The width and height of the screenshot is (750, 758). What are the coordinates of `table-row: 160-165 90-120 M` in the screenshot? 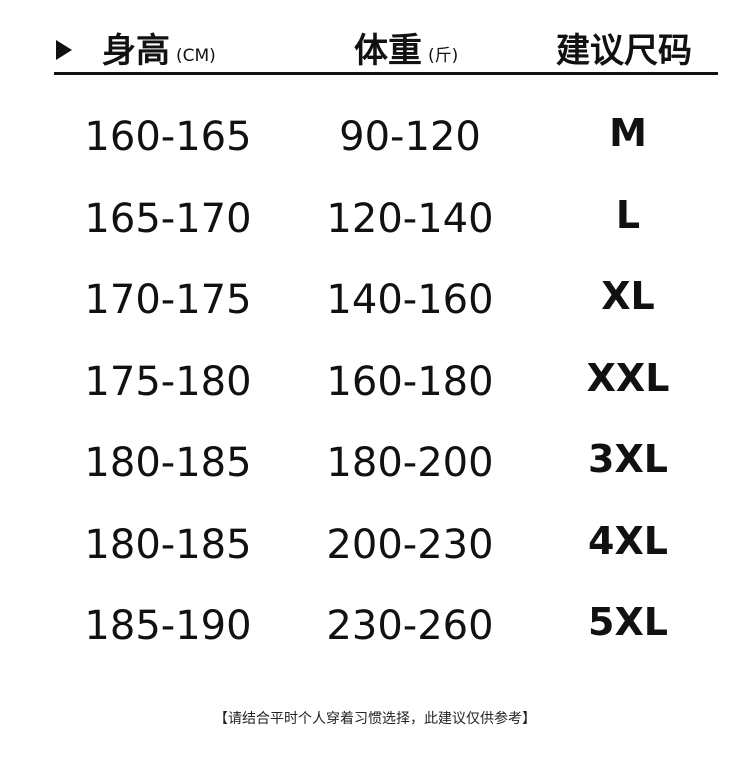 It's located at (375, 137).